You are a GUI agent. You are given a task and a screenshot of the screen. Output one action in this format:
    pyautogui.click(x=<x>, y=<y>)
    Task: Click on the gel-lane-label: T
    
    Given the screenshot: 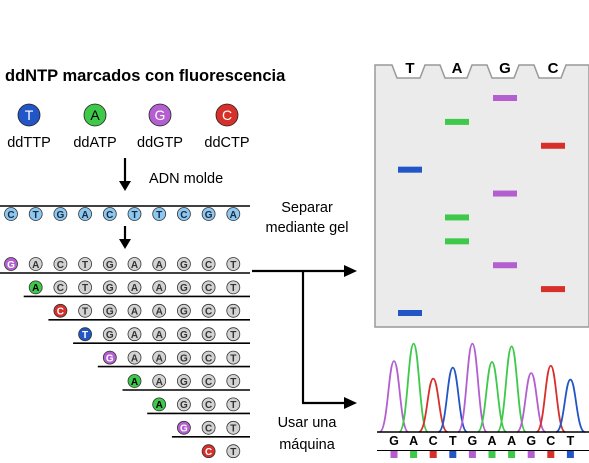 What is the action you would take?
    pyautogui.click(x=409, y=68)
    